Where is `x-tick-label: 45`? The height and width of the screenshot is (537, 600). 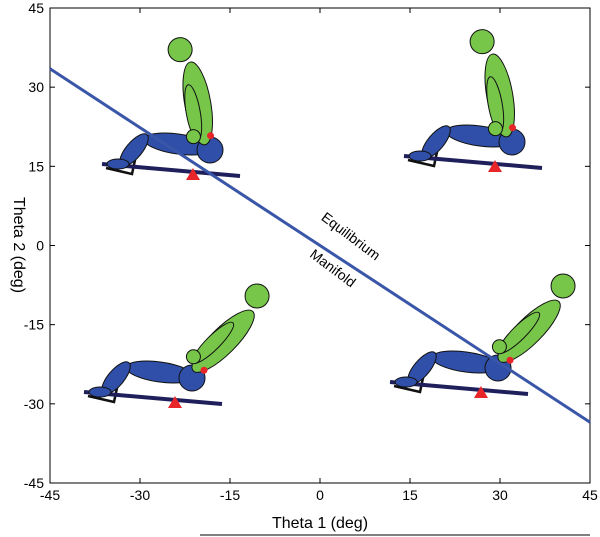 x-tick-label: 45 is located at coordinates (590, 495).